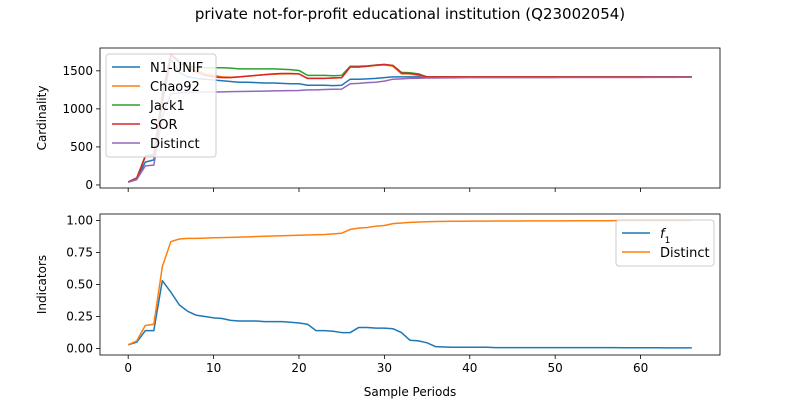  What do you see at coordinates (685, 253) in the screenshot?
I see `legend-entry-11: Distinct` at bounding box center [685, 253].